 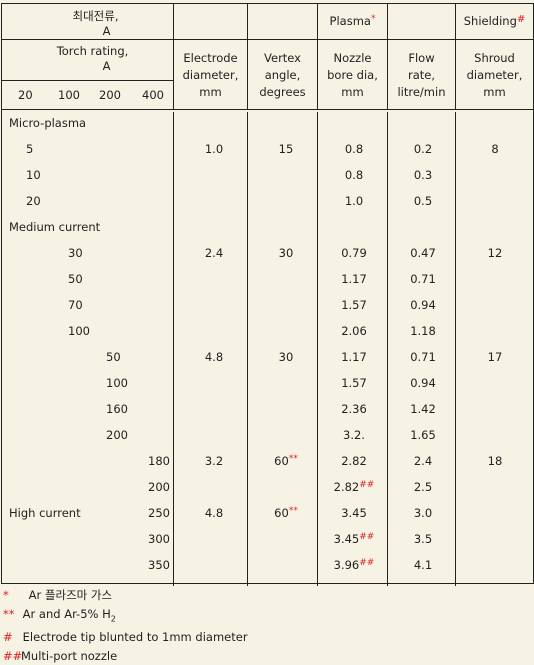 What do you see at coordinates (423, 253) in the screenshot?
I see `flow-rate-value: 0.47` at bounding box center [423, 253].